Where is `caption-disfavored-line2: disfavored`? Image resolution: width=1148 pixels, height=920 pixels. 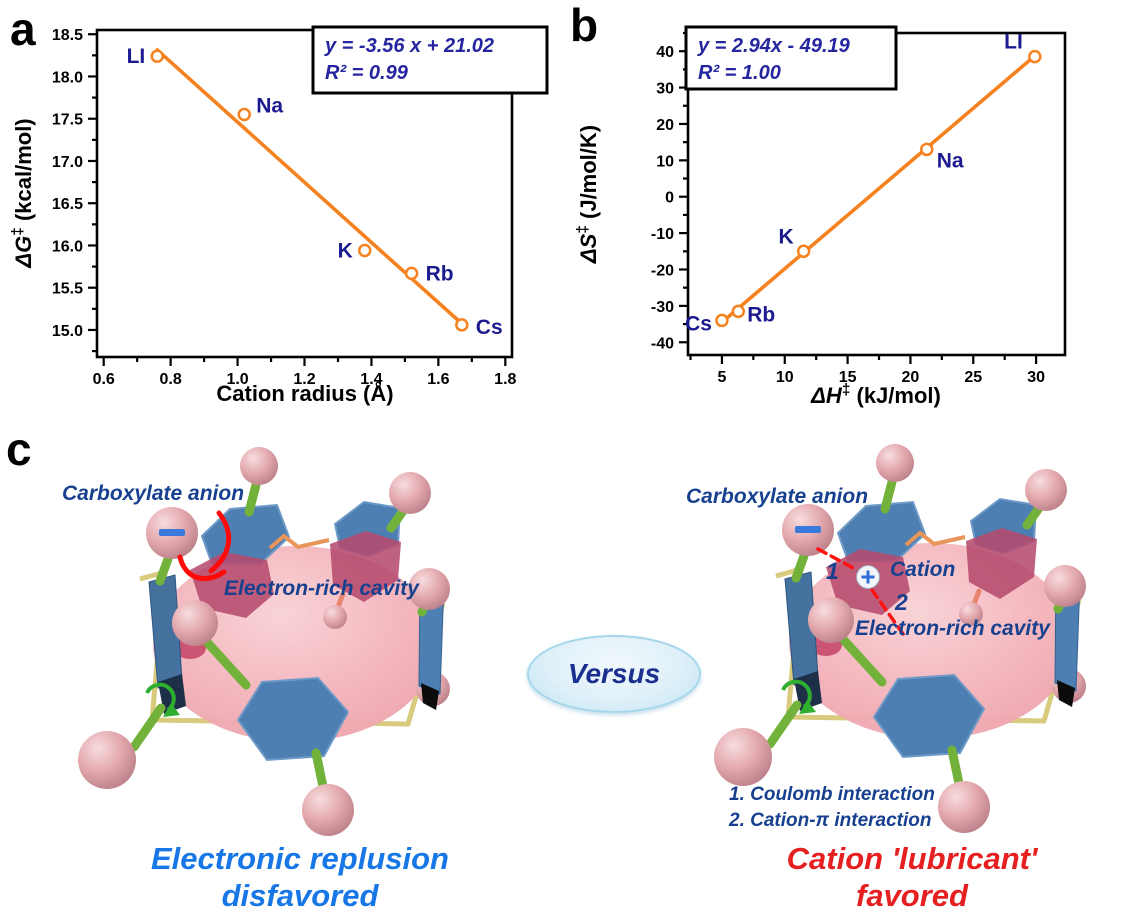 caption-disfavored-line2: disfavored is located at coordinates (300, 895).